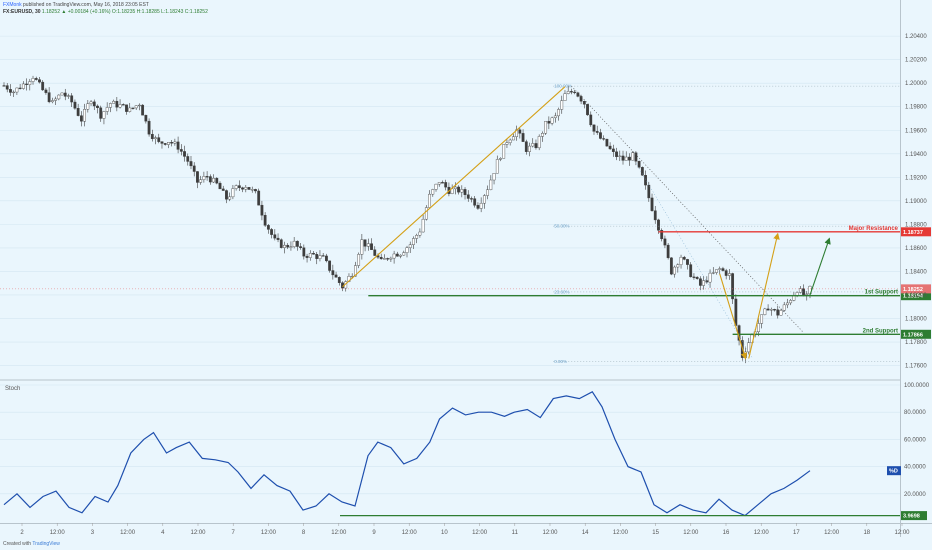  I want to click on ohlc-low: L:1.18243, so click(172, 12).